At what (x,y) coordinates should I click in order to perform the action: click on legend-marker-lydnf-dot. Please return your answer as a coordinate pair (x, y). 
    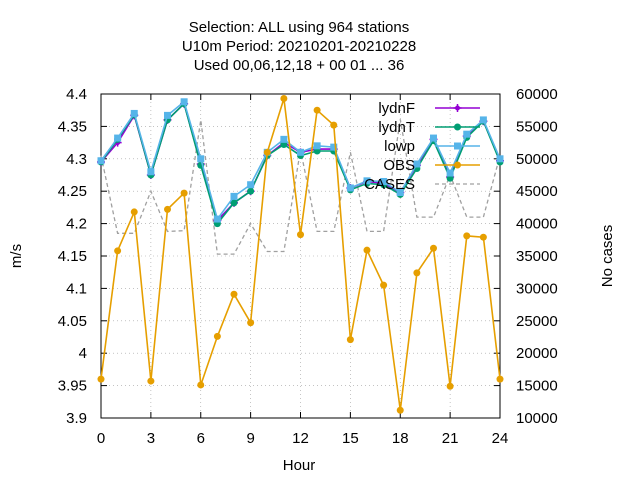
    Looking at the image, I should click on (457, 108).